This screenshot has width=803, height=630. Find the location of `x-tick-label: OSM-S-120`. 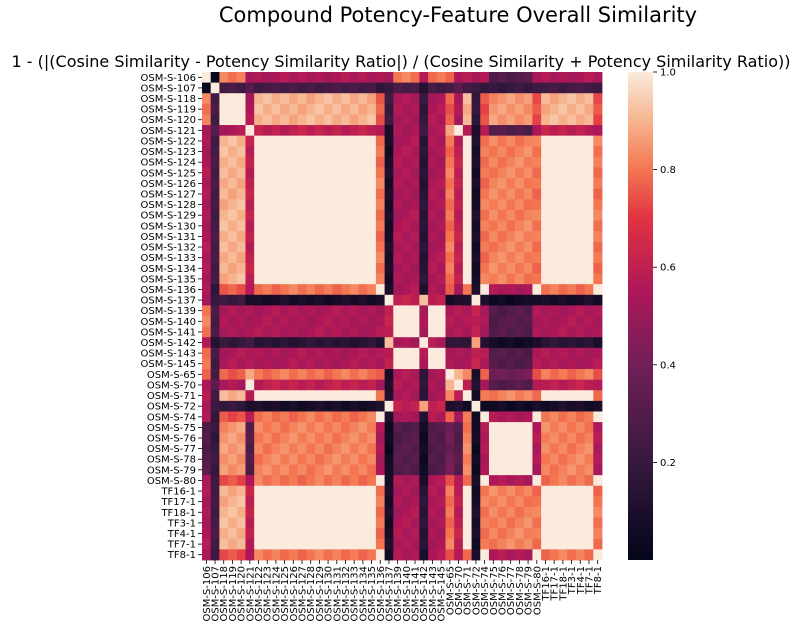

x-tick-label: OSM-S-120 is located at coordinates (242, 594).